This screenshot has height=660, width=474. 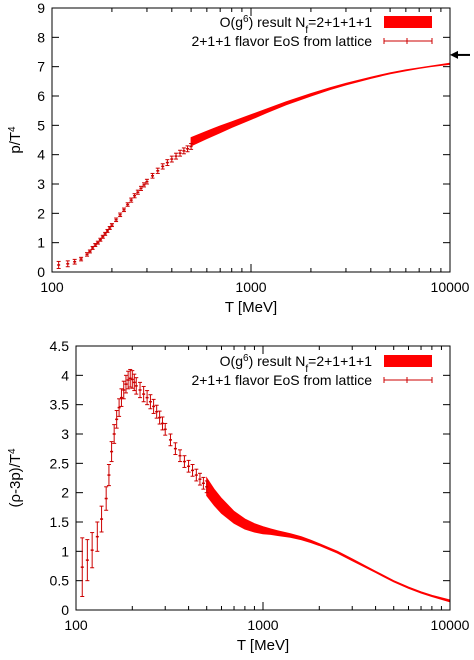 I want to click on y-tick-label: 0.5, so click(x=60, y=581).